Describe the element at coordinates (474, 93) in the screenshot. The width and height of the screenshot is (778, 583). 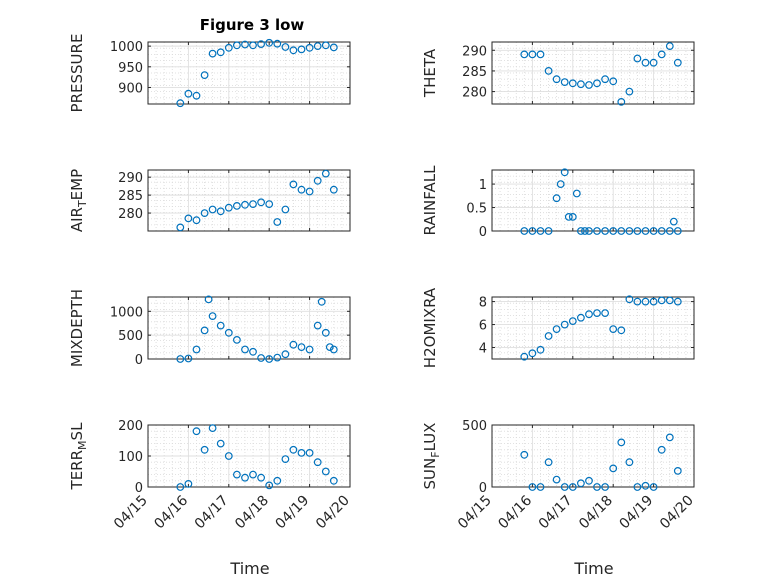
I see `y-tick-label: 280` at that location.